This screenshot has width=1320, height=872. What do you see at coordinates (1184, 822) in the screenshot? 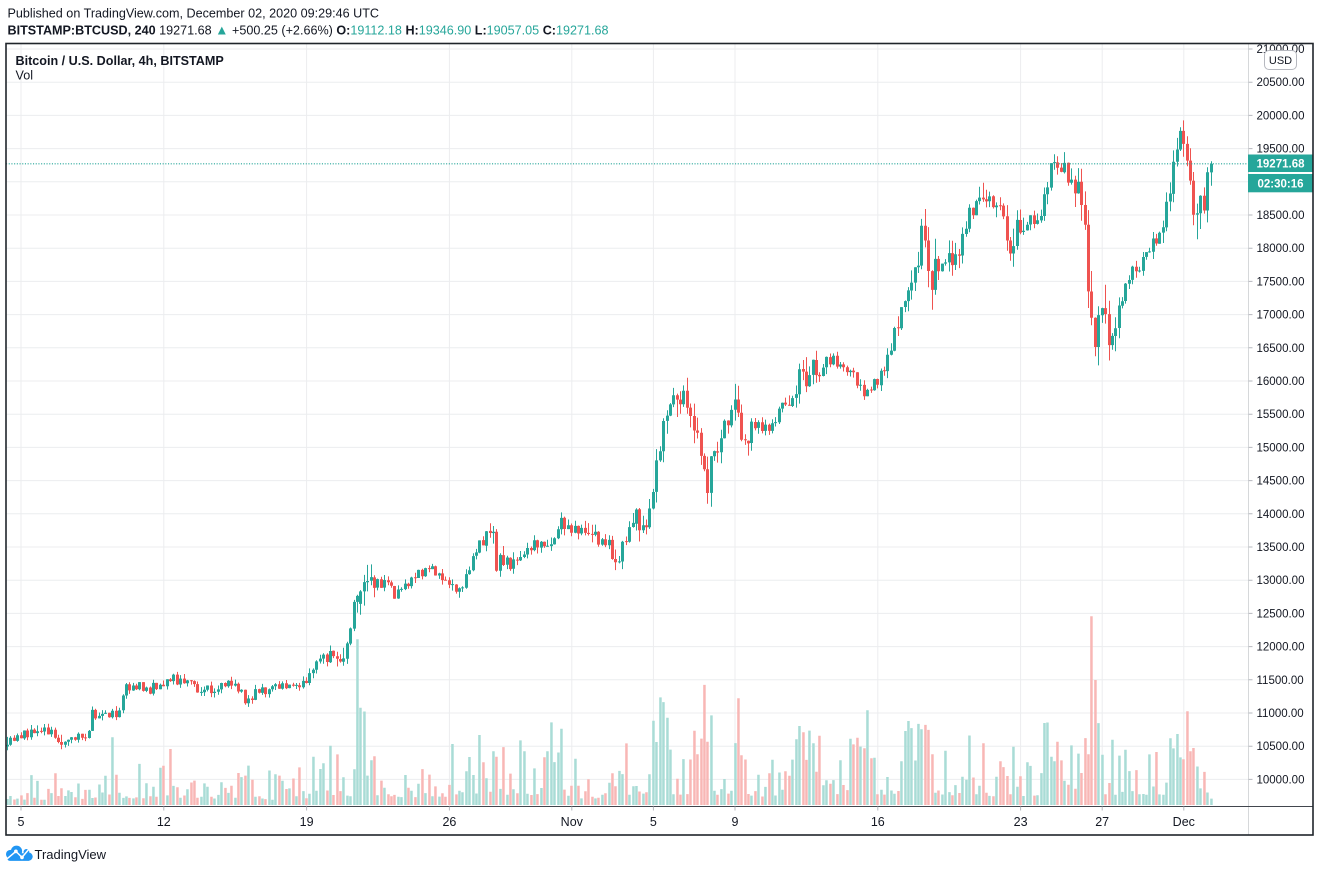
I see `svg-text: Dec` at bounding box center [1184, 822].